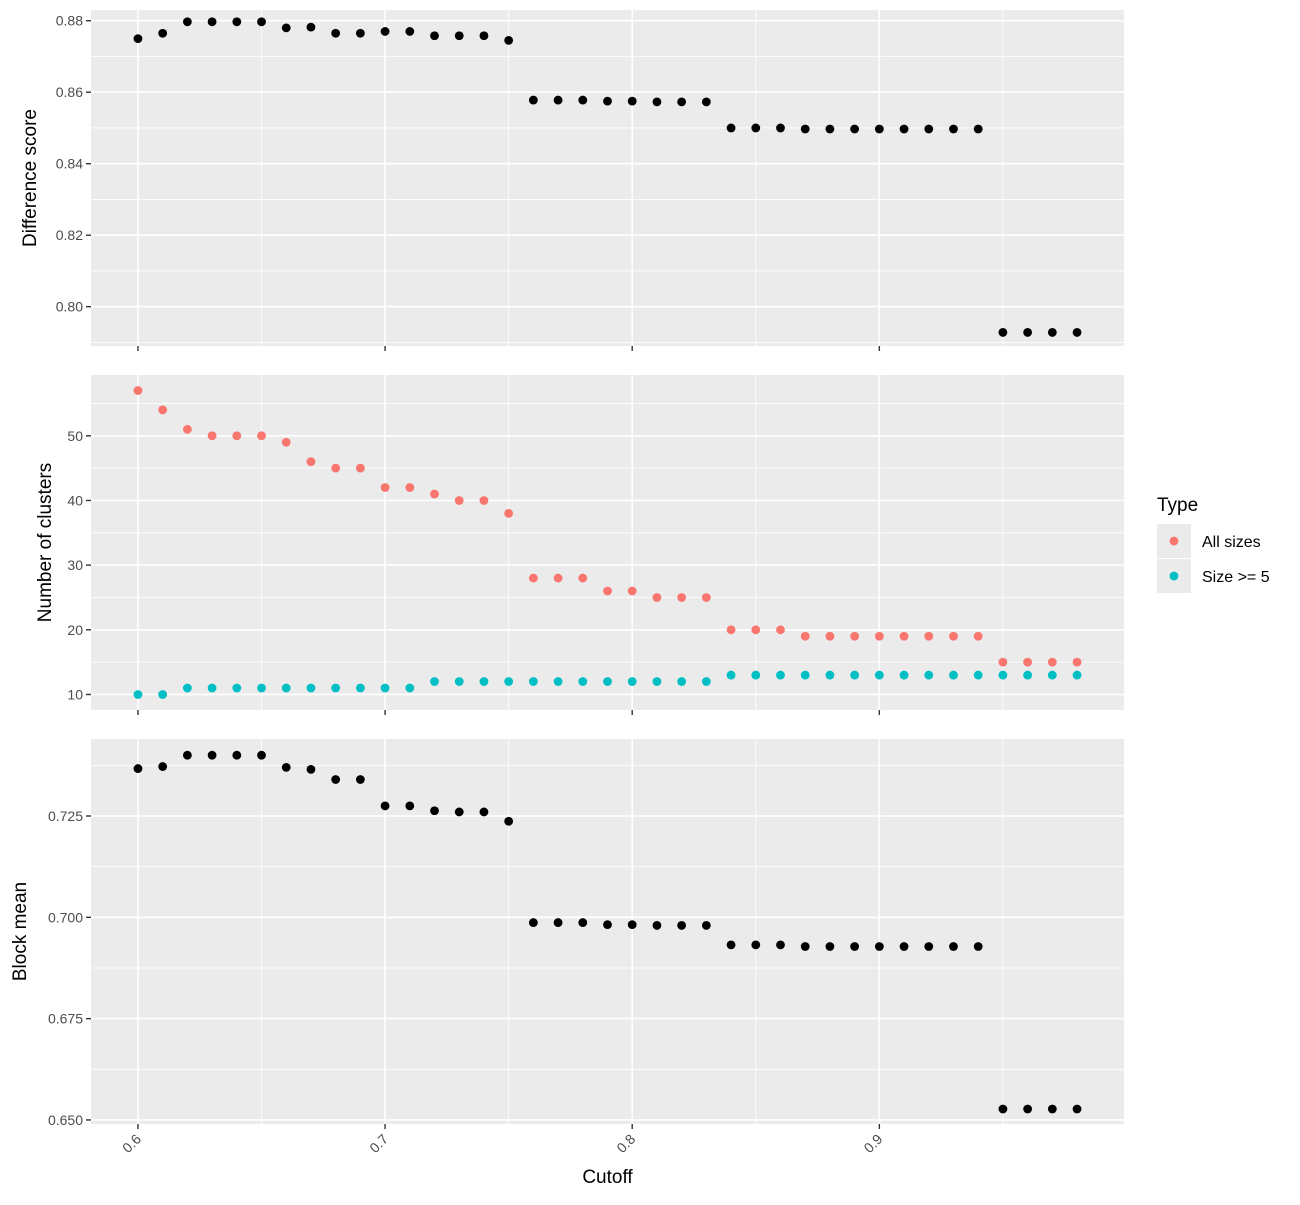 This screenshot has width=1300, height=1205. What do you see at coordinates (20, 931) in the screenshot?
I see `y-axis-title: Block mean` at bounding box center [20, 931].